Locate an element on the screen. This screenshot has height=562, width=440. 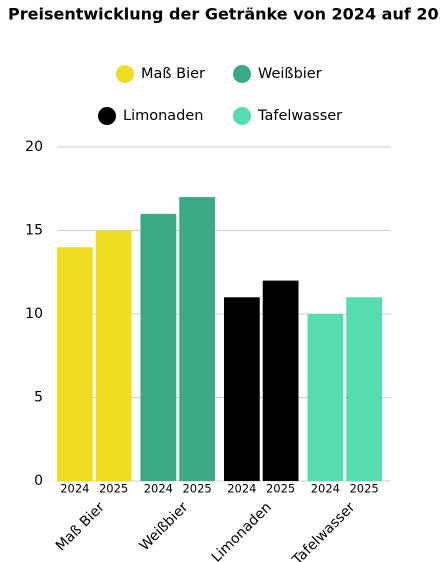
y-tick-label: 15 is located at coordinates (34, 231).